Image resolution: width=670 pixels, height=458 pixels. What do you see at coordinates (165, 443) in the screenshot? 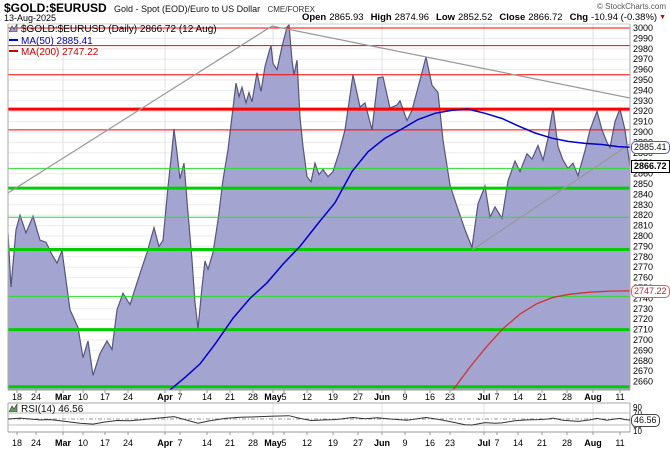
I see `x-axis-label-rsi: Apr` at bounding box center [165, 443].